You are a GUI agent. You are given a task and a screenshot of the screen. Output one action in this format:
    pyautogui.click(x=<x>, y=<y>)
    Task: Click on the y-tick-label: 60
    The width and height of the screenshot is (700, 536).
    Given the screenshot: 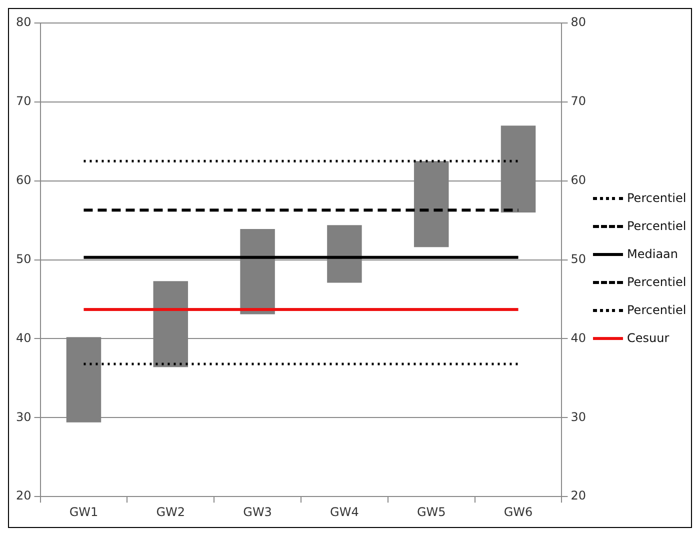 What is the action you would take?
    pyautogui.click(x=24, y=179)
    